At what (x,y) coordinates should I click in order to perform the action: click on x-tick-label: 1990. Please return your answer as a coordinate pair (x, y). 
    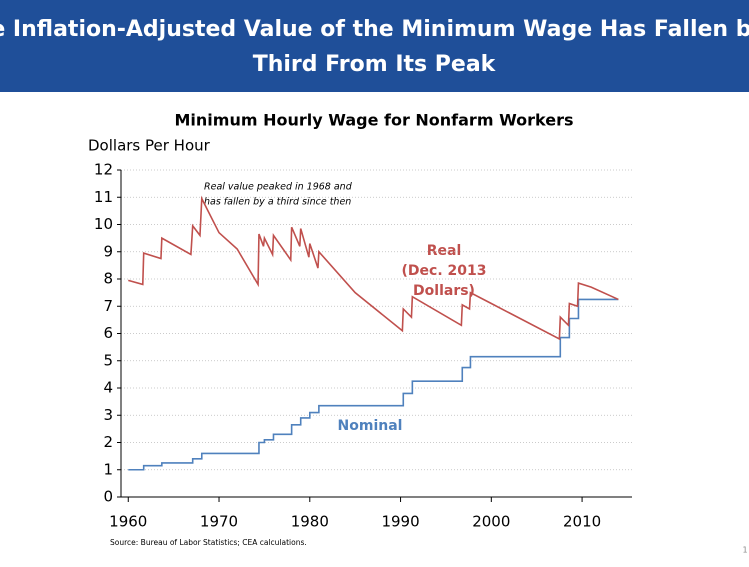
    Looking at the image, I should click on (400, 522).